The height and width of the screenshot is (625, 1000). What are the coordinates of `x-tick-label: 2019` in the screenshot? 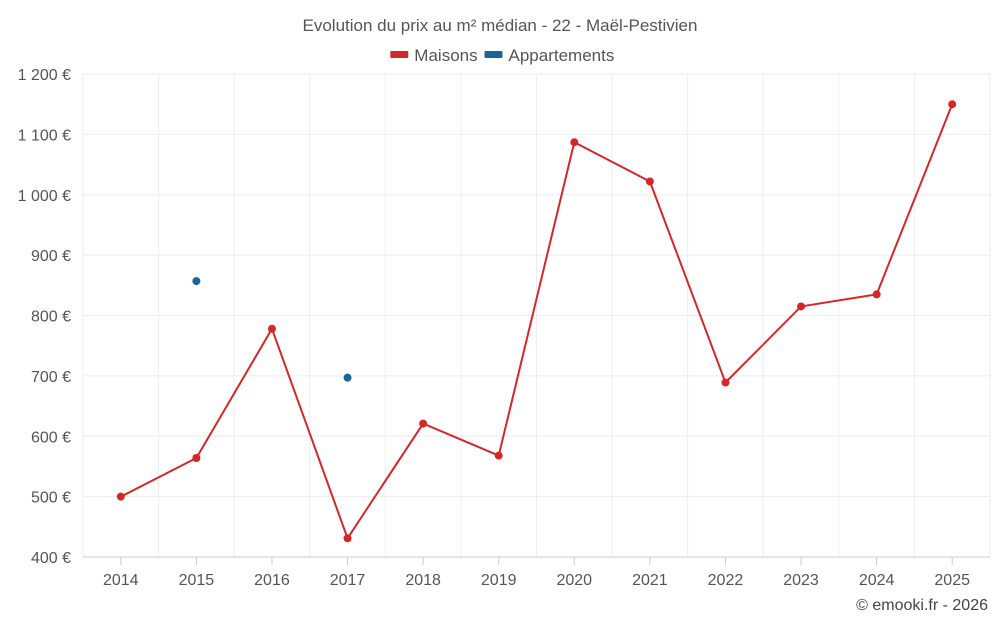 It's located at (499, 580).